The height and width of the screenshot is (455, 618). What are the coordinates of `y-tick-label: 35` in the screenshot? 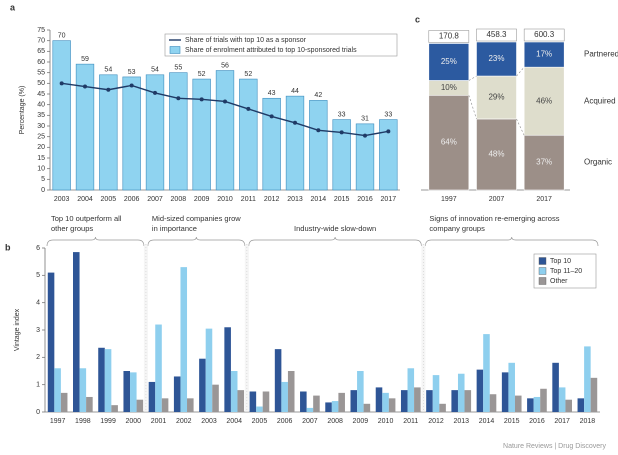 It's located at (41, 115).